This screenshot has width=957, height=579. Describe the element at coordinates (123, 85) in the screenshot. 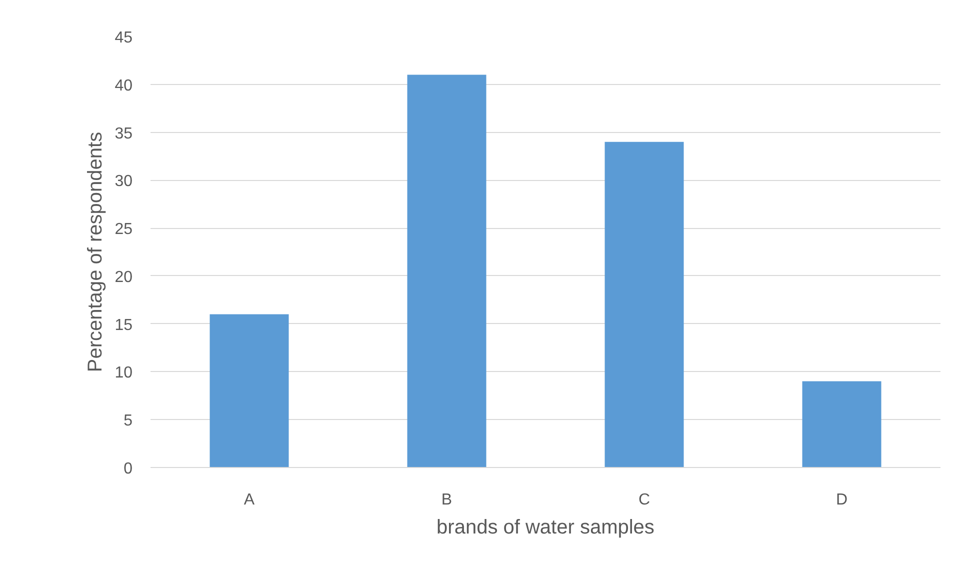

I see `y-tick-label: 40` at that location.